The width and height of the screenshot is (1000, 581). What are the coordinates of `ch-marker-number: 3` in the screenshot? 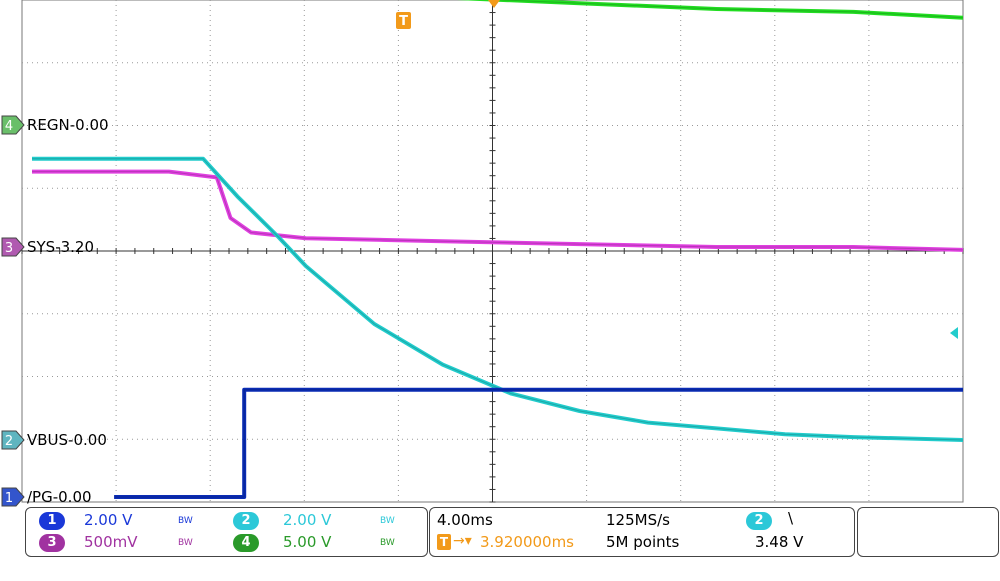 It's located at (9, 248).